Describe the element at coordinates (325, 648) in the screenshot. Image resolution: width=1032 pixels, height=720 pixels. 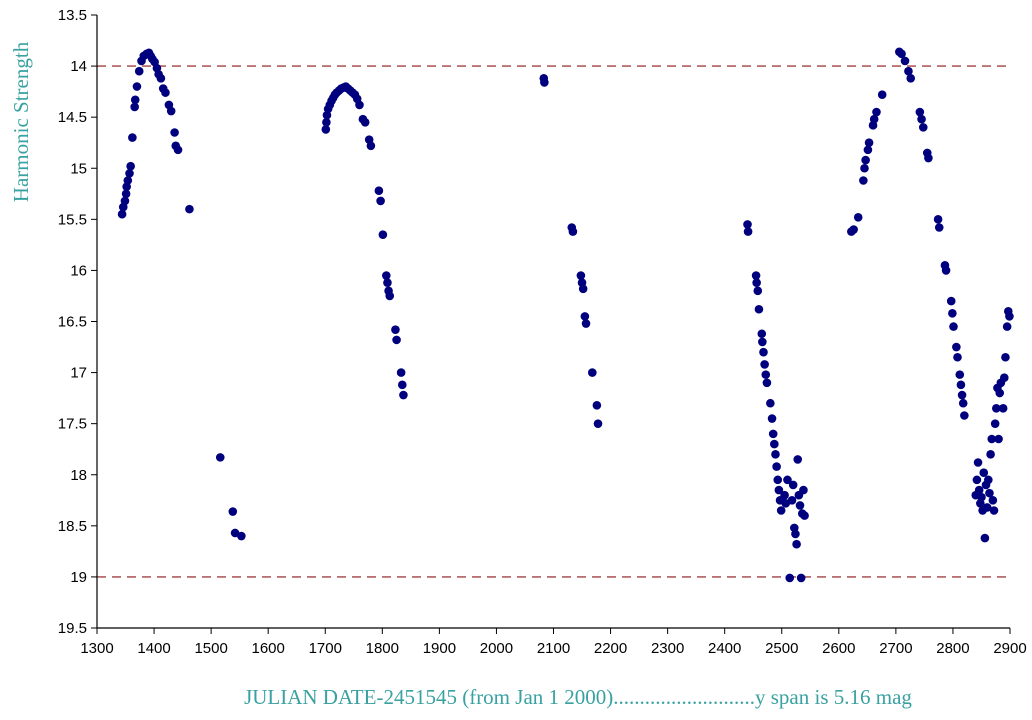
I see `x-tick-label: 1700` at that location.